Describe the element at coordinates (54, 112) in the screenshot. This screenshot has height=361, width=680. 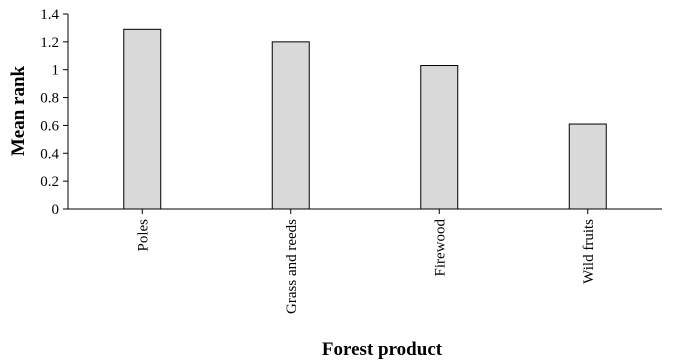
I see `y-axis: 0 0.2 0.4 0.6 0.8 1 1.2 1.4` at that location.